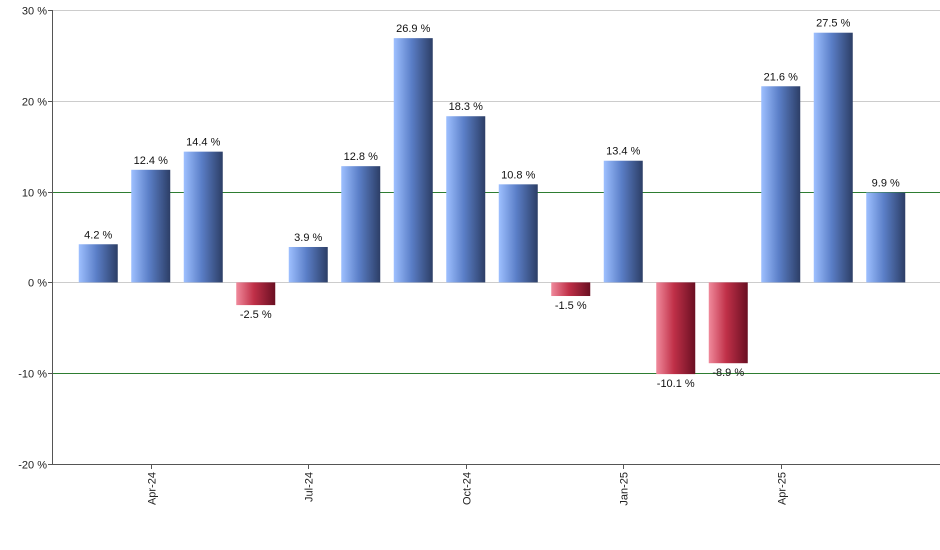  Describe the element at coordinates (34, 194) in the screenshot. I see `y-tick-label: 10 %` at that location.